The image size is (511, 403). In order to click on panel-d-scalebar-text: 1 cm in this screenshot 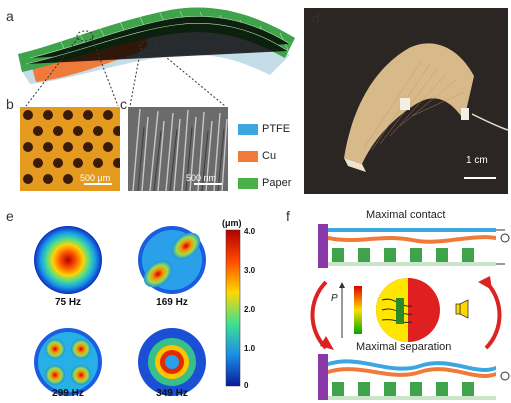, I will do `click(477, 160)`.